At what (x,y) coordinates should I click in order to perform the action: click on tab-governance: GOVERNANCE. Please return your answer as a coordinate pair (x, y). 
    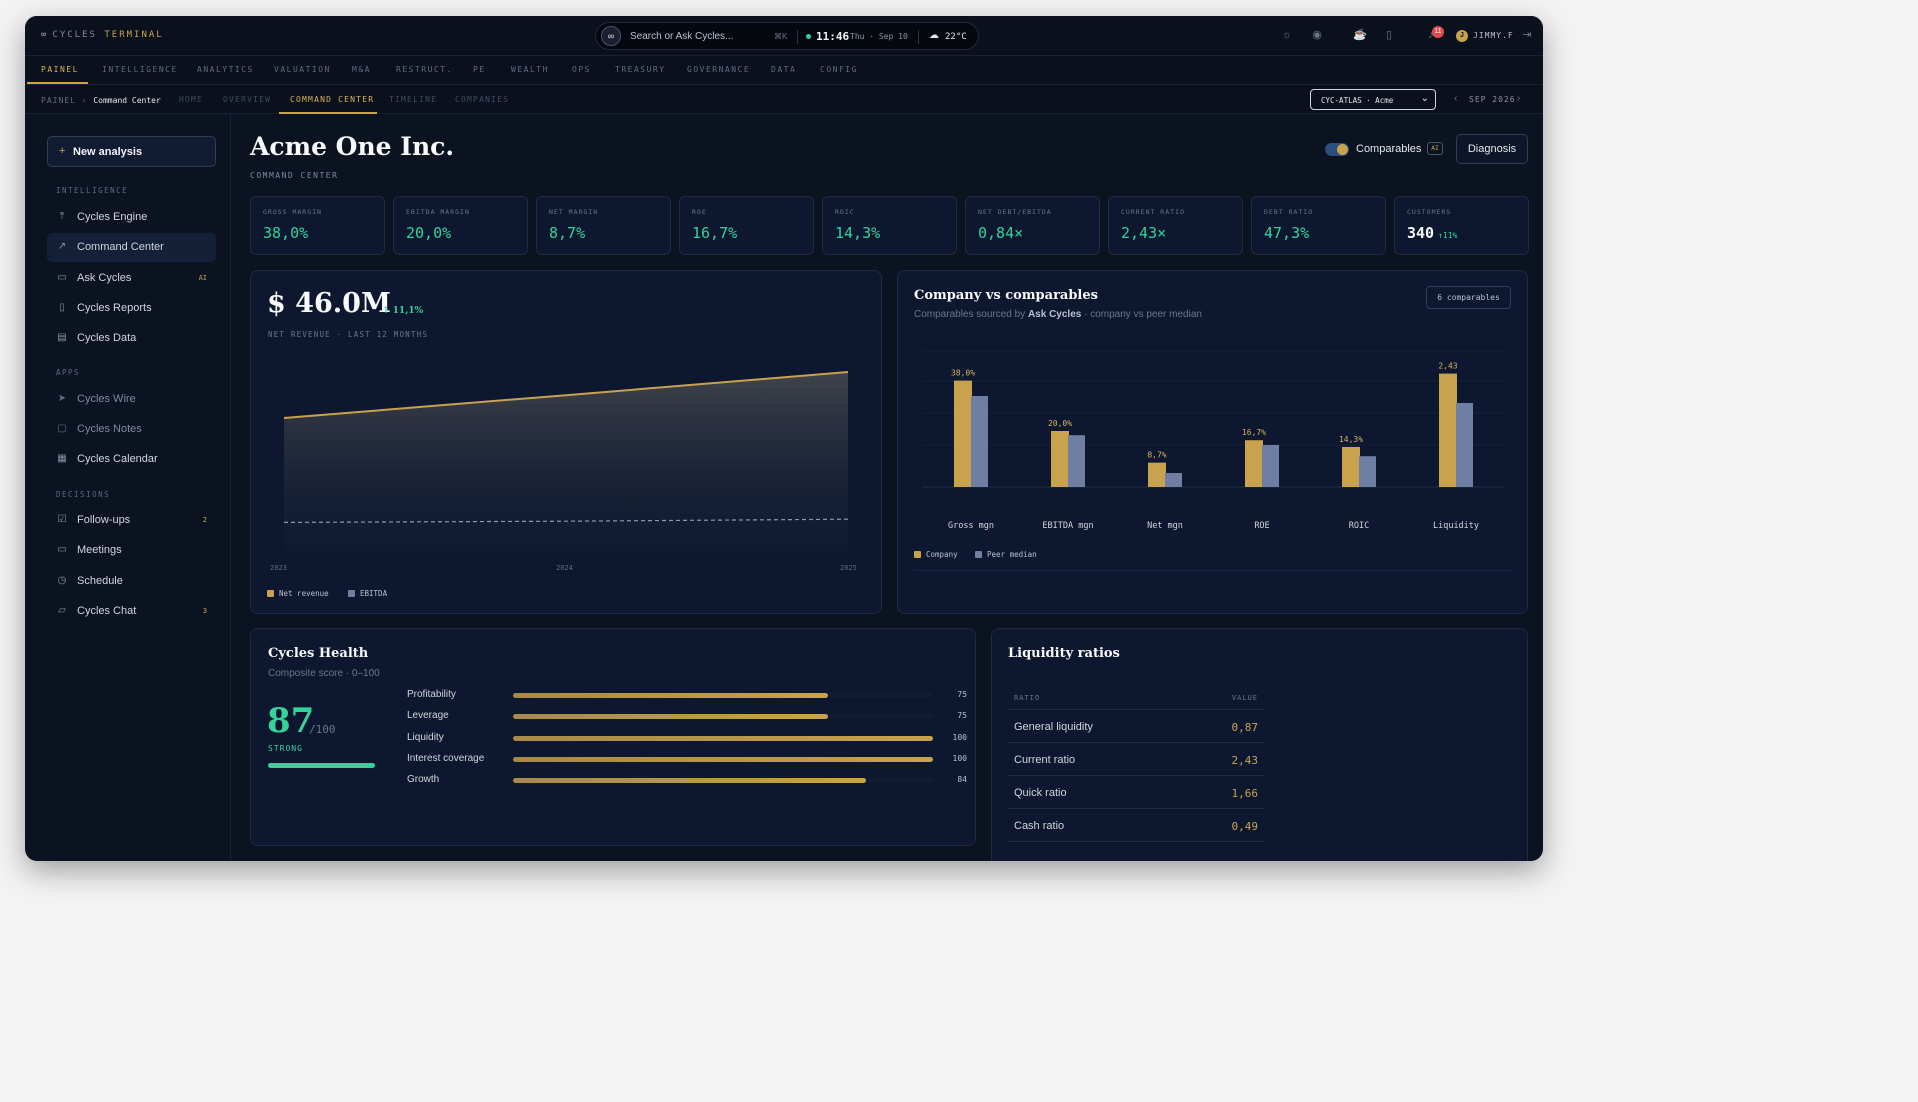
    Looking at the image, I should click on (719, 69).